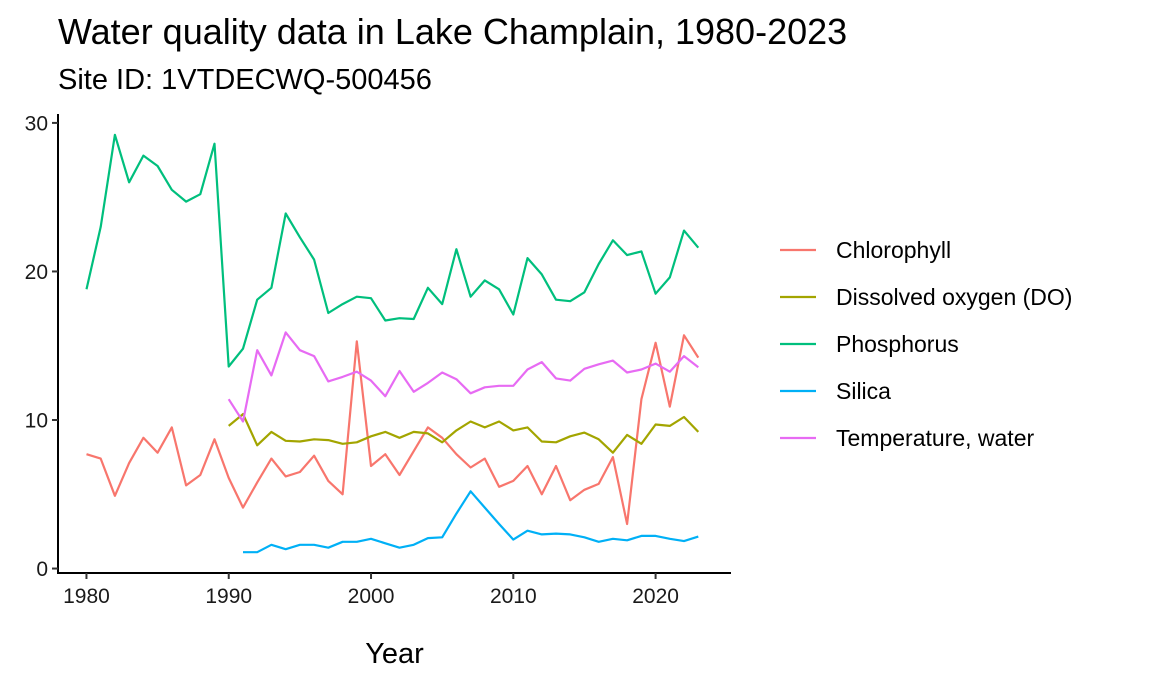  Describe the element at coordinates (471, 522) in the screenshot. I see `series-line-silica` at that location.